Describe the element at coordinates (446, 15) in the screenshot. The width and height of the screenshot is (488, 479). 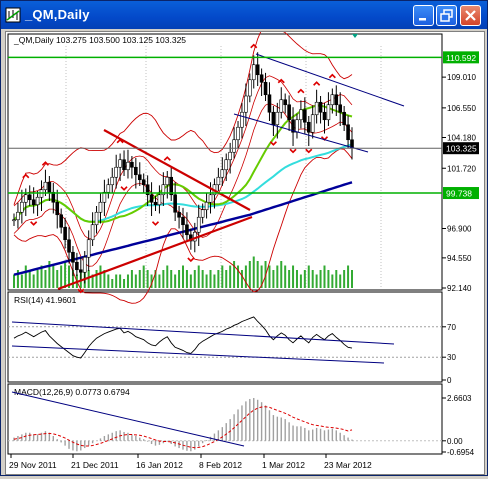
I see `restore-button` at that location.